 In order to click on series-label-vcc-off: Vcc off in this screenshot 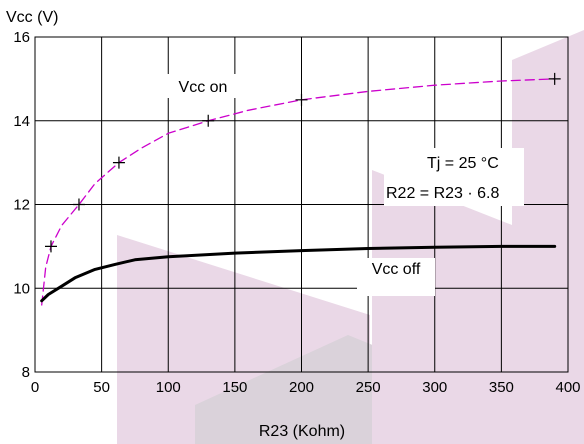, I will do `click(396, 269)`.